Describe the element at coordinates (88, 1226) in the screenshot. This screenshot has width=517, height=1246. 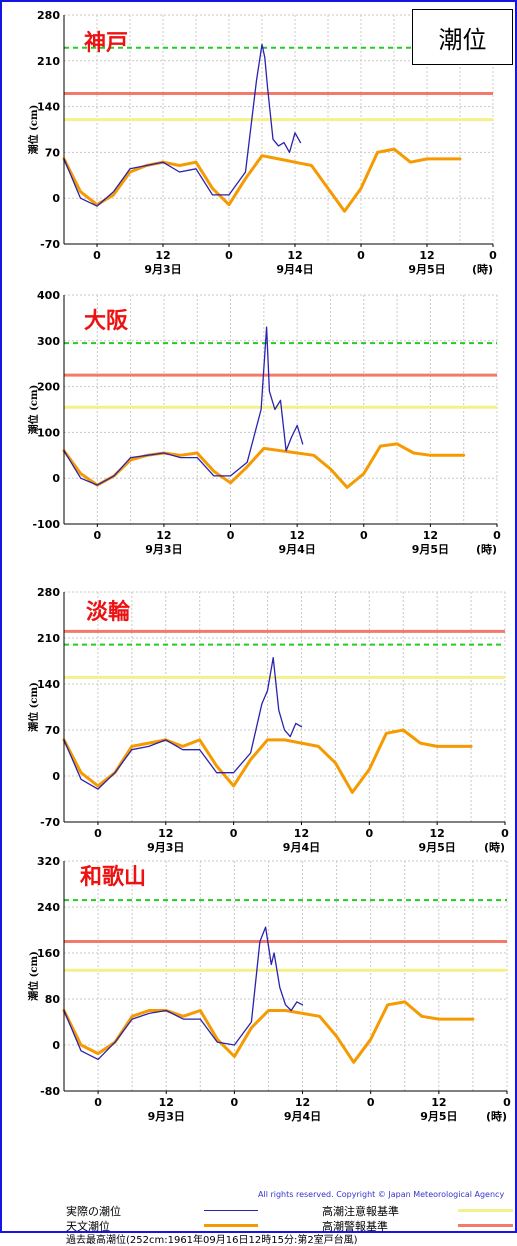
I see `legend-astronomical-label: 天文潮位` at that location.